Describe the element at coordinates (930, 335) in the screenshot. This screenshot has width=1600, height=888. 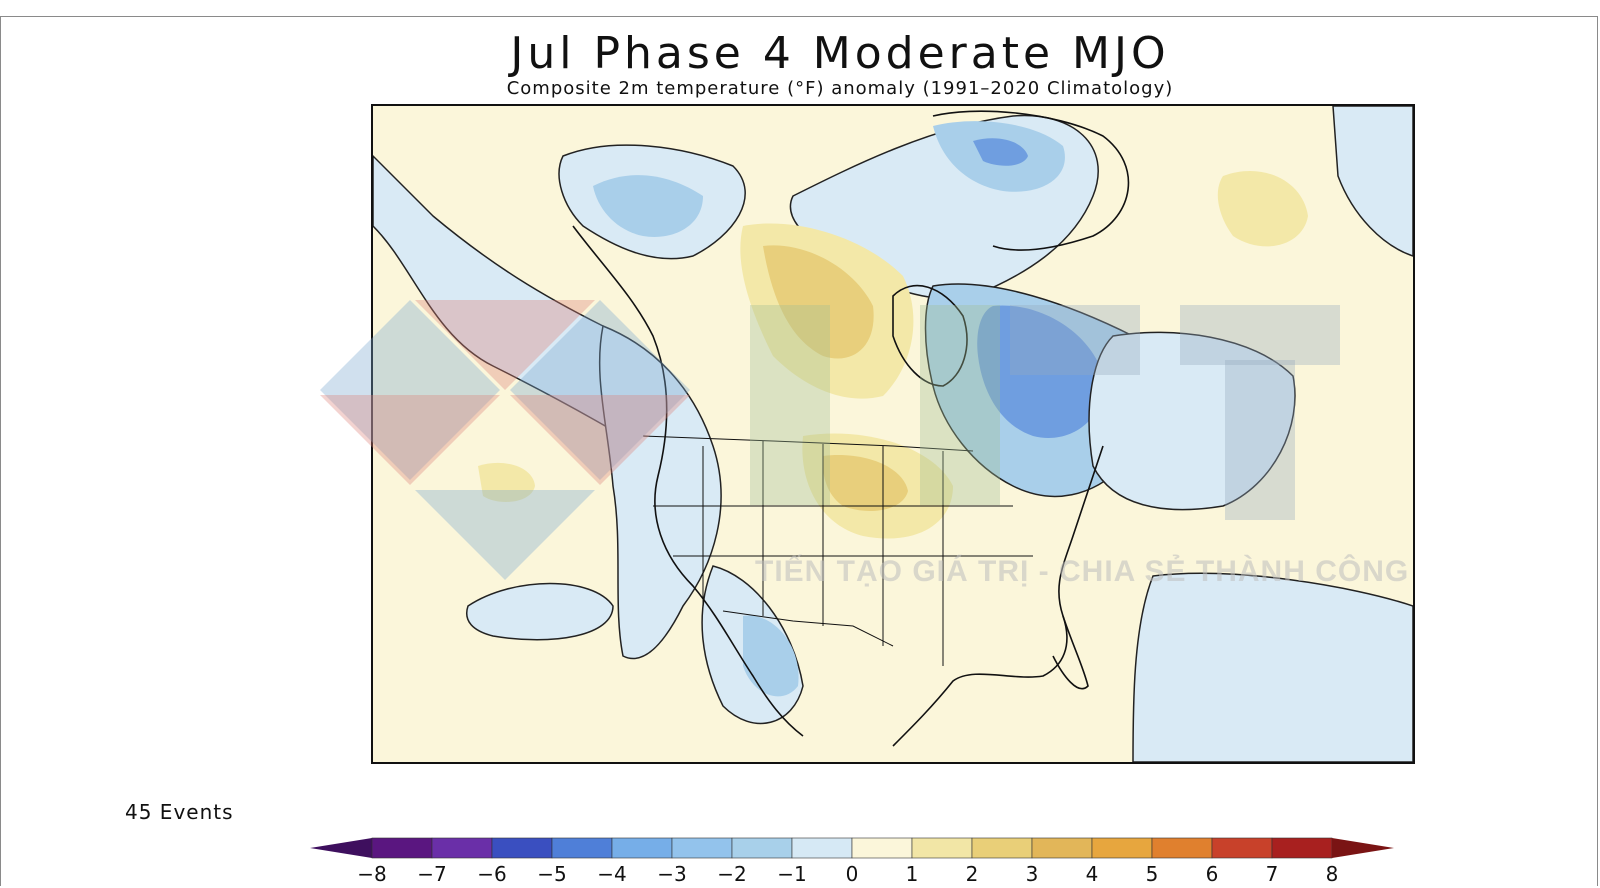
I see `hudson-bay` at that location.